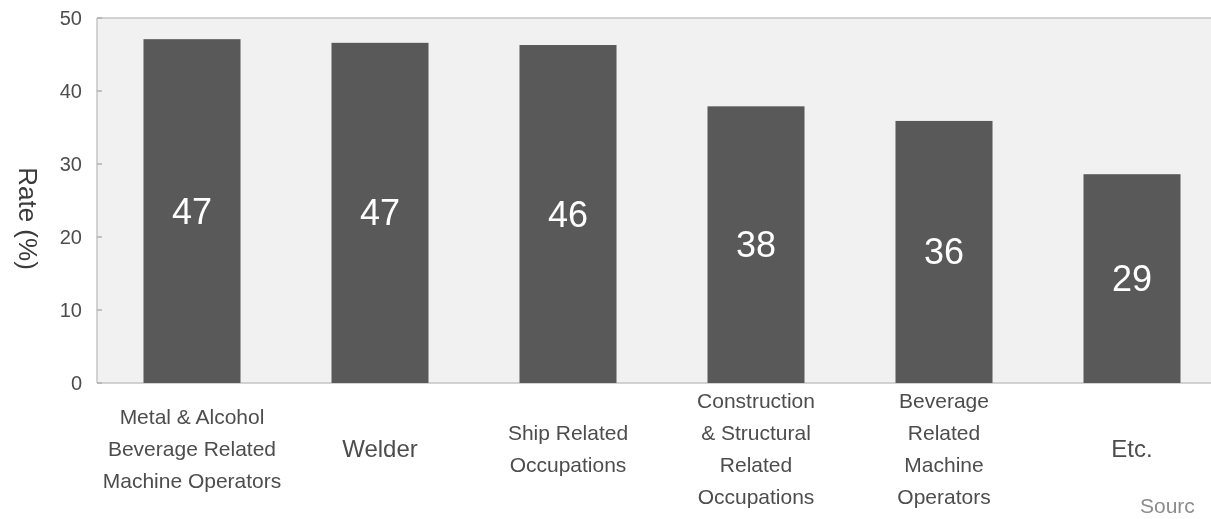 The image size is (1211, 519). I want to click on x-tick-label: Metal & Alcohol Beverage Related Machine Operators, so click(192, 448).